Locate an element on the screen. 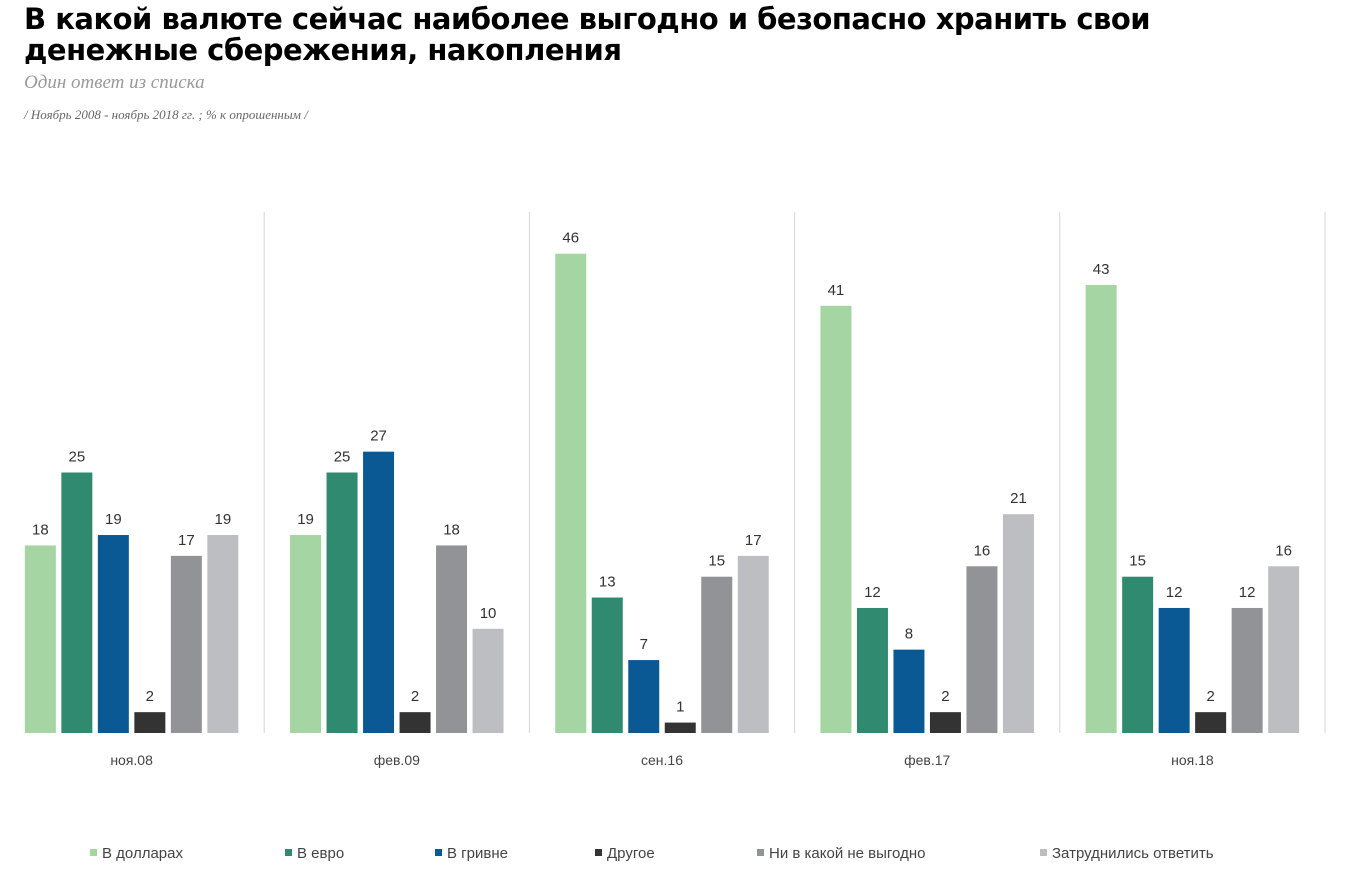 This screenshot has width=1353, height=881. data-label: 8 is located at coordinates (909, 634).